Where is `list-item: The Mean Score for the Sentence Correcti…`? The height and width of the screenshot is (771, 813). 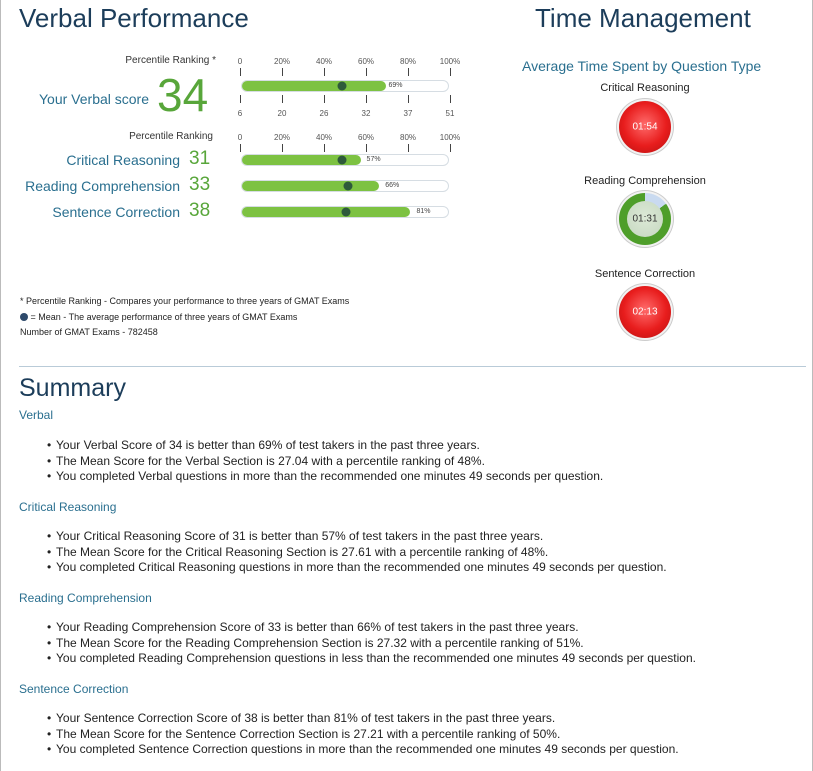 list-item: The Mean Score for the Sentence Correcti… is located at coordinates (363, 735).